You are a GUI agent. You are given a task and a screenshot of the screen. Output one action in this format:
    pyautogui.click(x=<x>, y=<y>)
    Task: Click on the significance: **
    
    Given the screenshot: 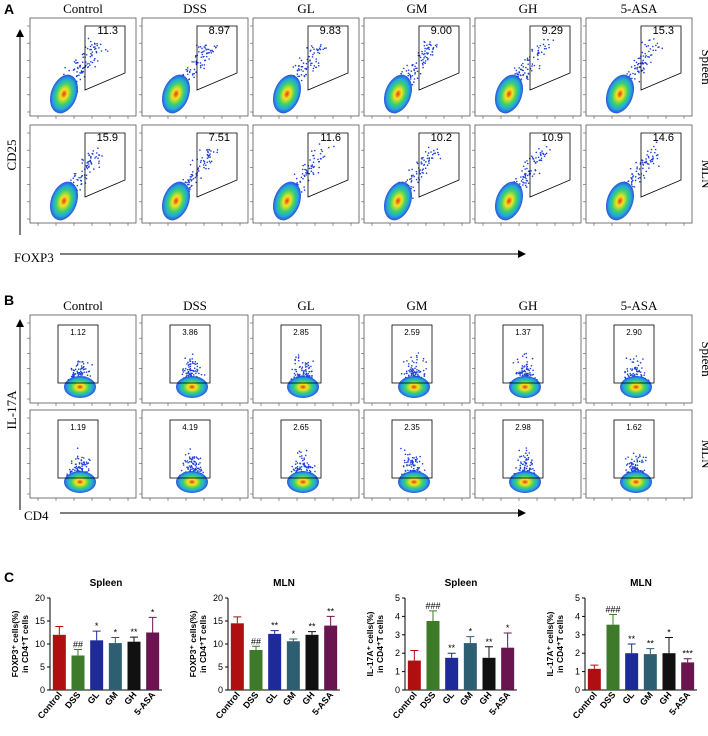 What is the action you would take?
    pyautogui.click(x=312, y=627)
    